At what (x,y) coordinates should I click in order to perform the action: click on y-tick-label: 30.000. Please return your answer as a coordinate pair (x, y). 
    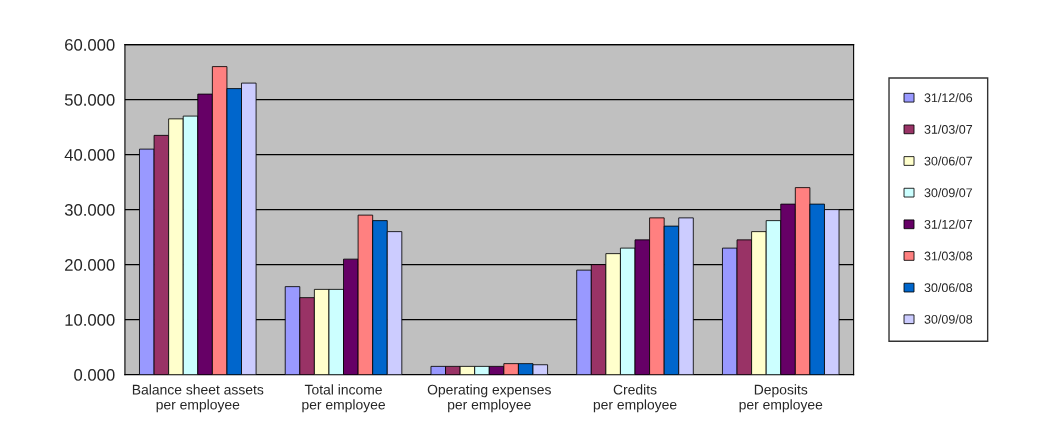
    Looking at the image, I should click on (89, 210).